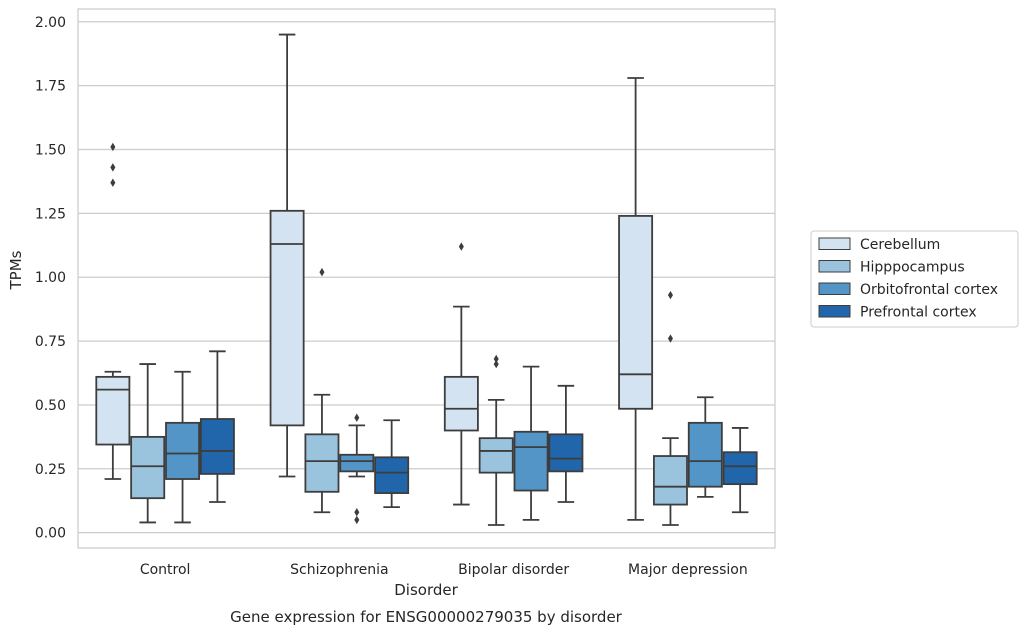 Image resolution: width=1028 pixels, height=634 pixels. Describe the element at coordinates (339, 570) in the screenshot. I see `x-tick-label: Schizophrenia` at that location.